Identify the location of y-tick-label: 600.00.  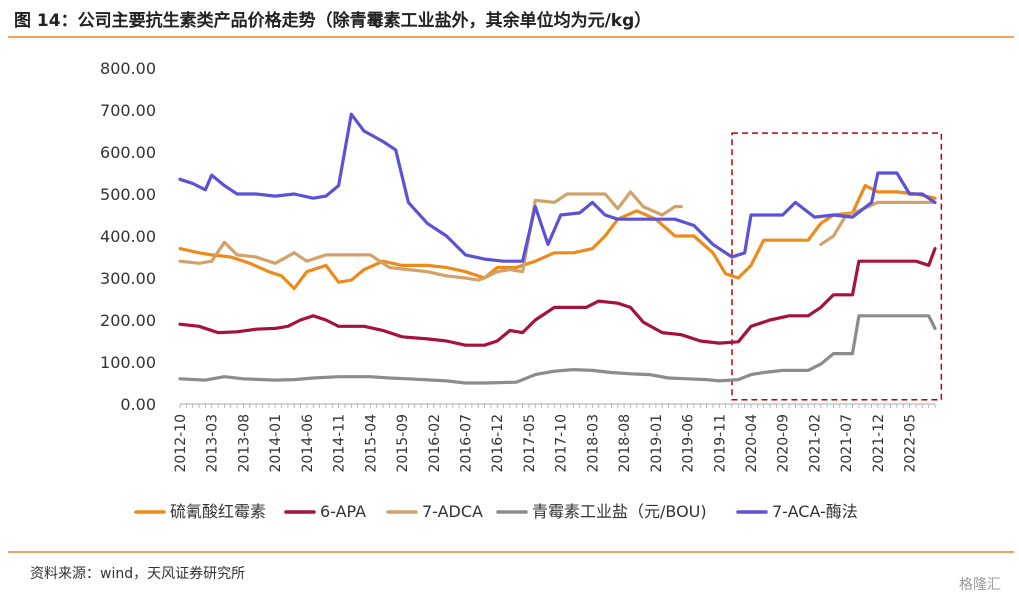
(128, 152).